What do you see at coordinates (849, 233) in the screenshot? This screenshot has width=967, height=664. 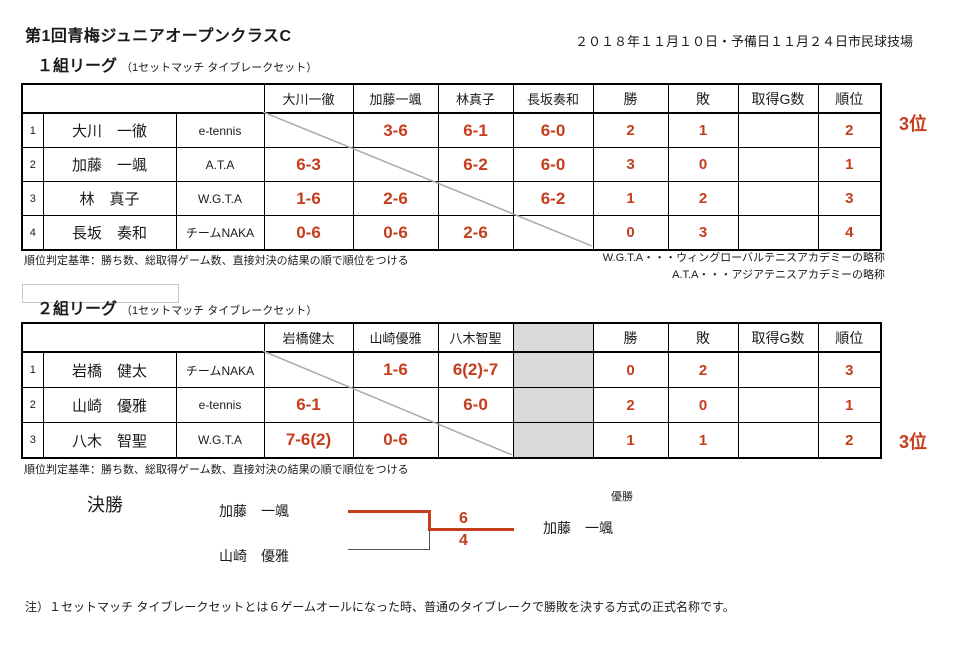 I see `rank-cell: 4` at bounding box center [849, 233].